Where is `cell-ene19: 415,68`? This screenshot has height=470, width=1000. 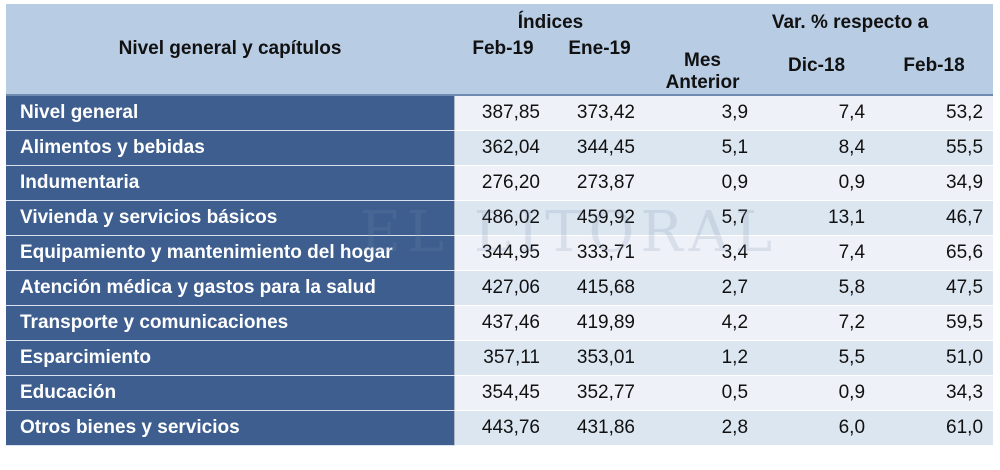 cell-ene19: 415,68 is located at coordinates (600, 288).